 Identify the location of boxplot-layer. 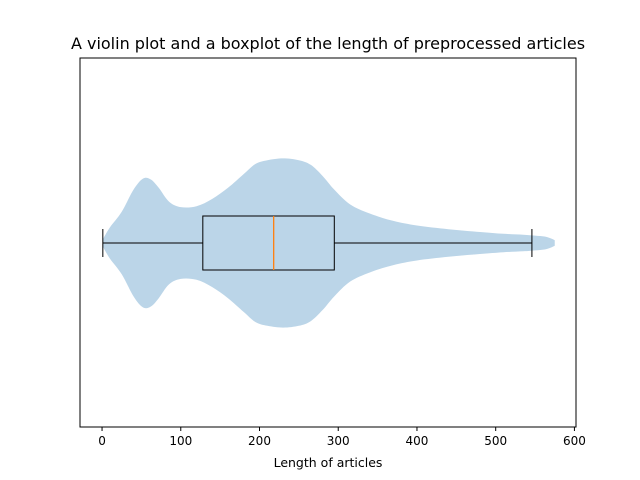
(317, 243).